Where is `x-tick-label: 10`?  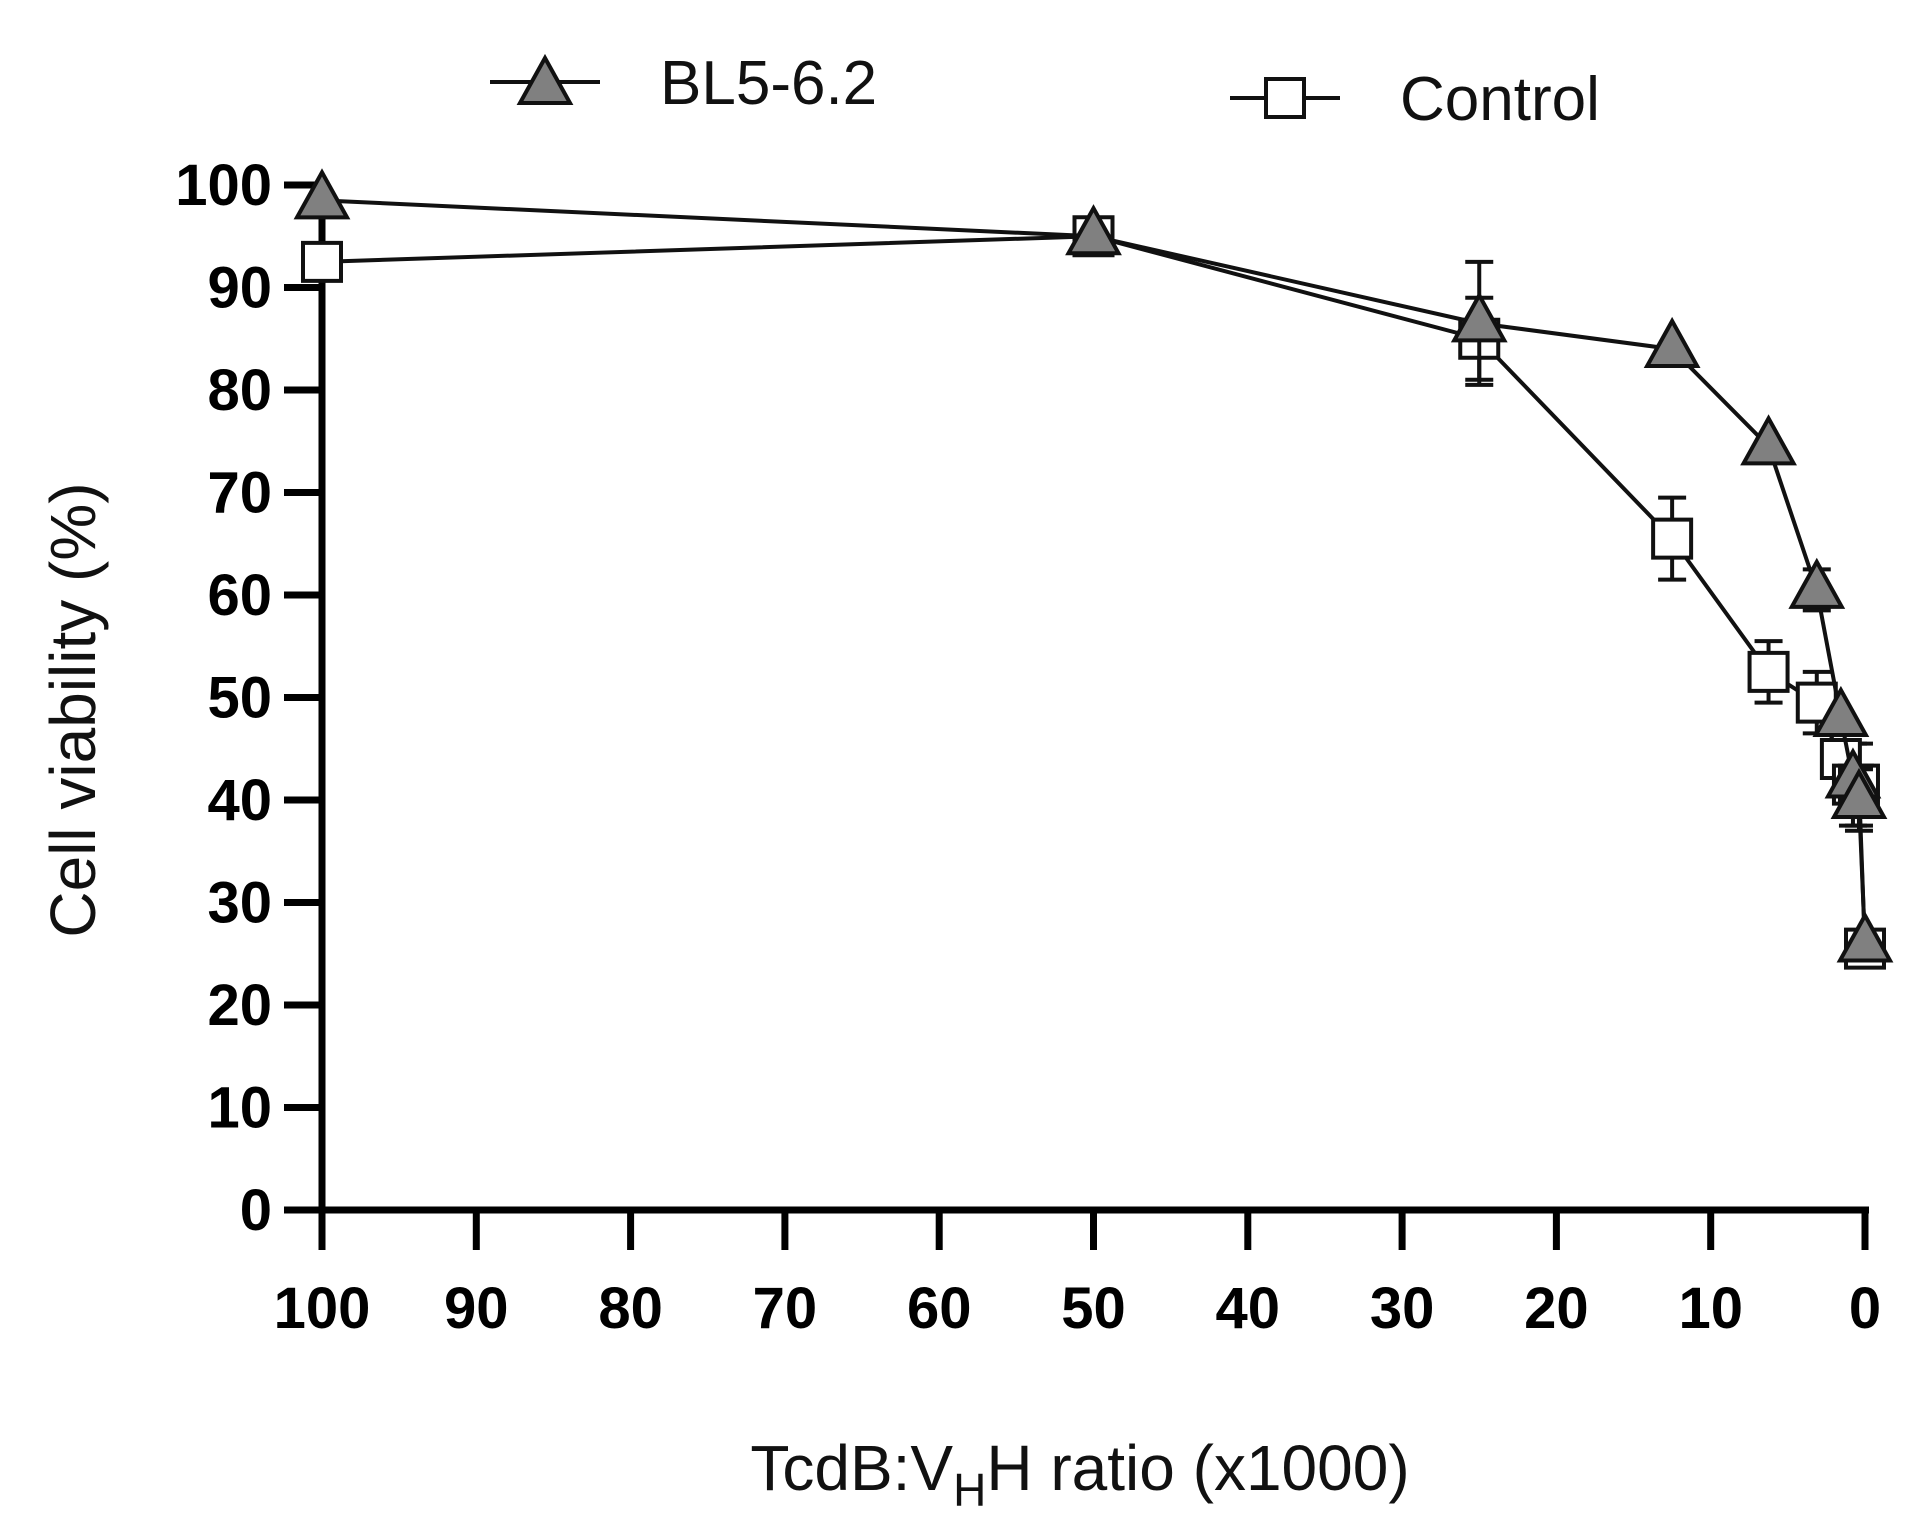
x-tick-label: 10 is located at coordinates (1710, 1308).